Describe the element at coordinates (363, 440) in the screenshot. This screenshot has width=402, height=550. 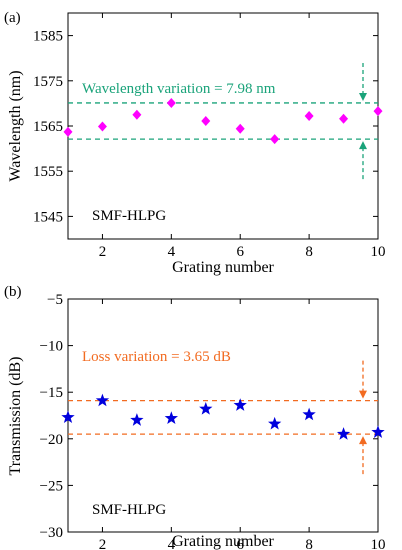
I see `panel-b-arrow-up-head` at that location.